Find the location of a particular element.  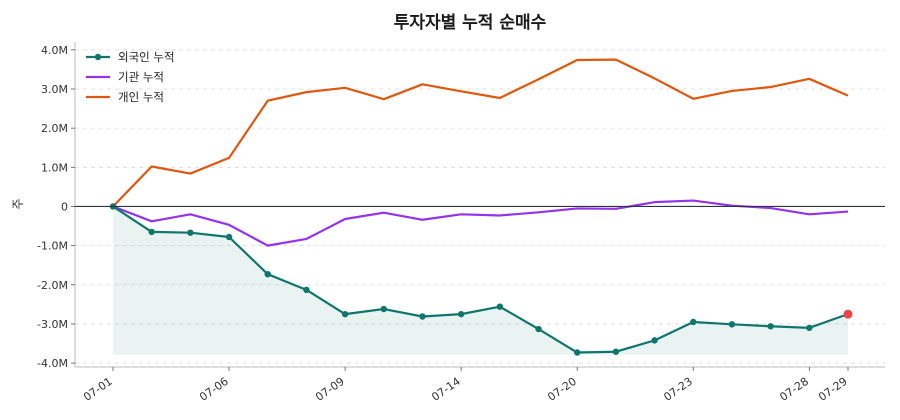

x-tick-label: 07-28 is located at coordinates (794, 389).